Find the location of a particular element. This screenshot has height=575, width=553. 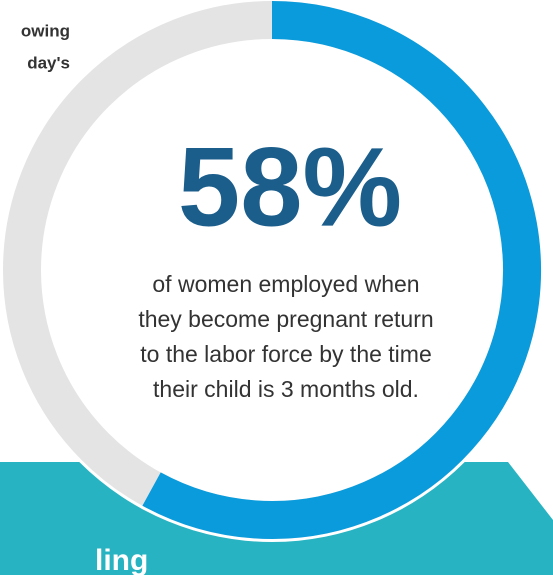

cropped-text: day's is located at coordinates (48, 62).